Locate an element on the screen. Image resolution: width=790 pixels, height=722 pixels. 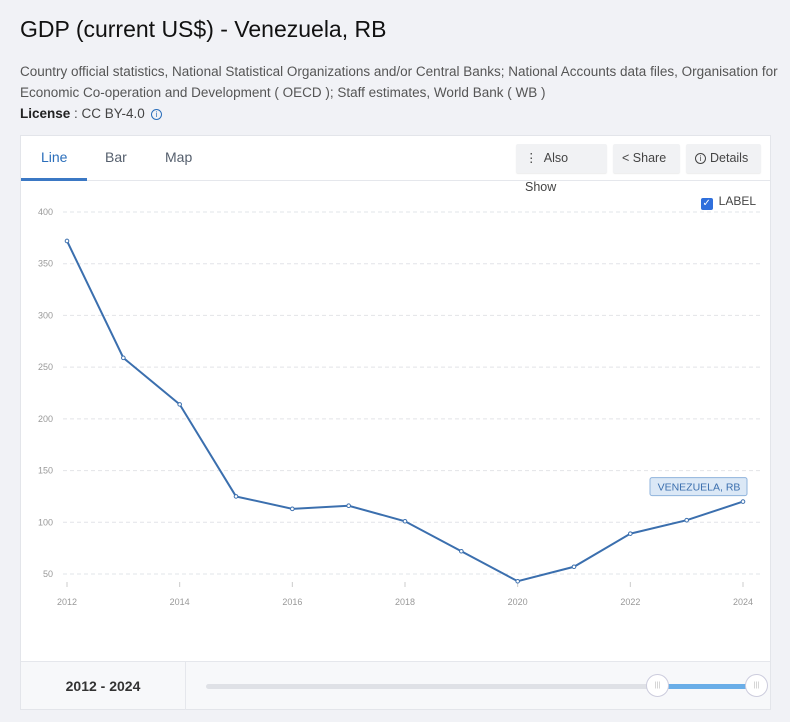
tab-bar-chart: Bar is located at coordinates (116, 157).